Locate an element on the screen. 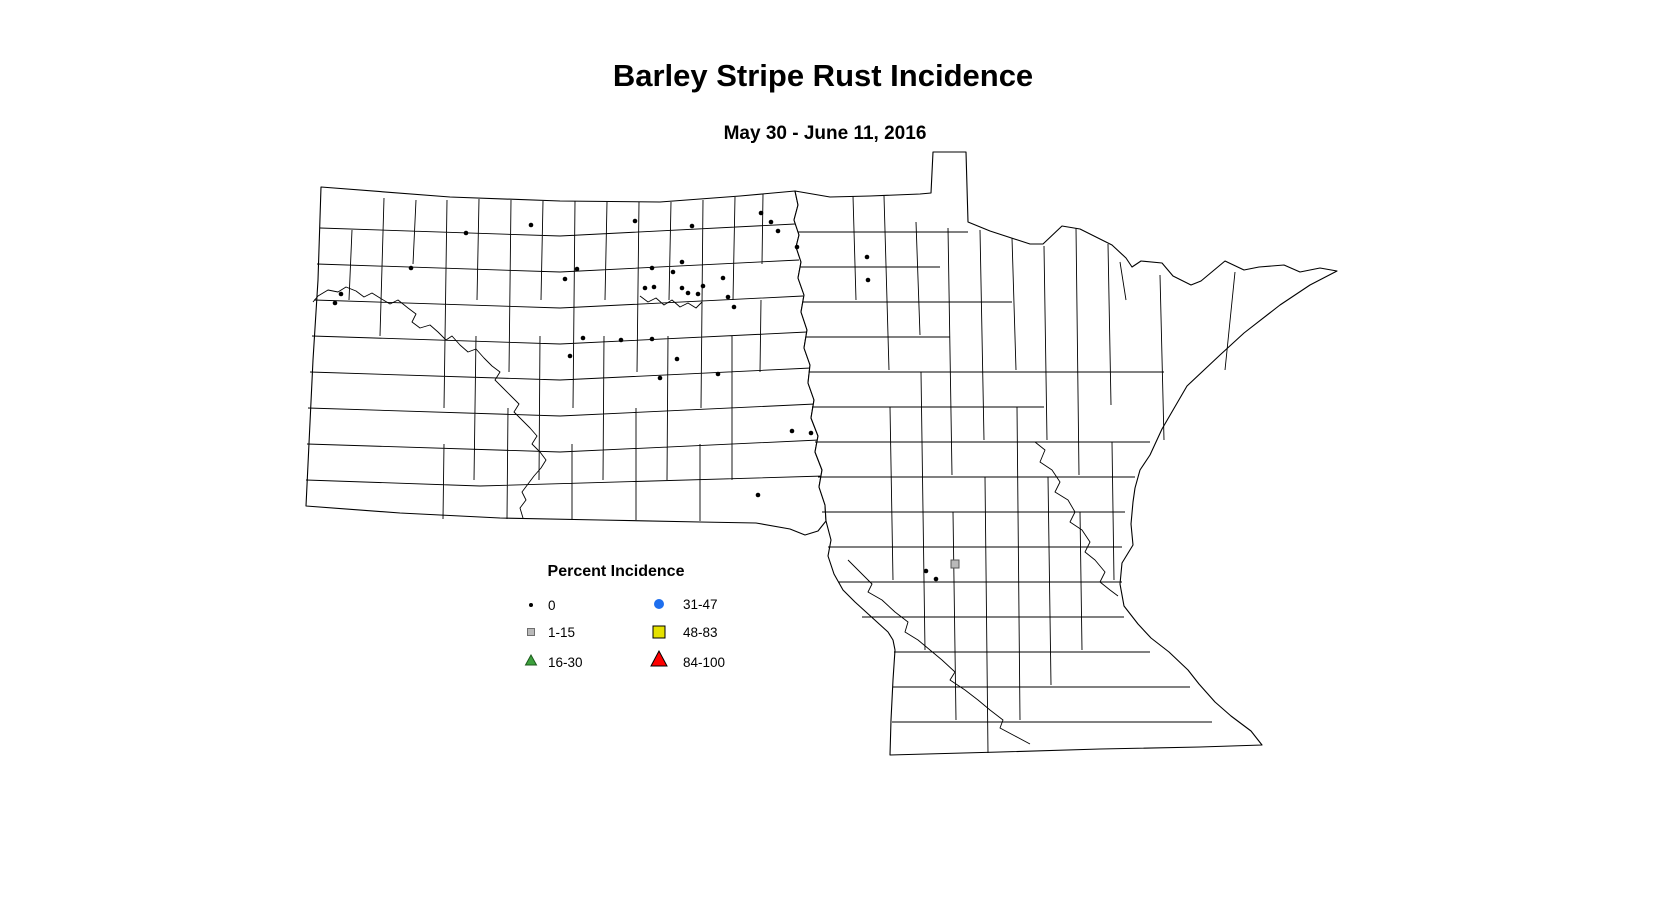 The image size is (1673, 900). legend-symbol-triangle-red is located at coordinates (659, 658).